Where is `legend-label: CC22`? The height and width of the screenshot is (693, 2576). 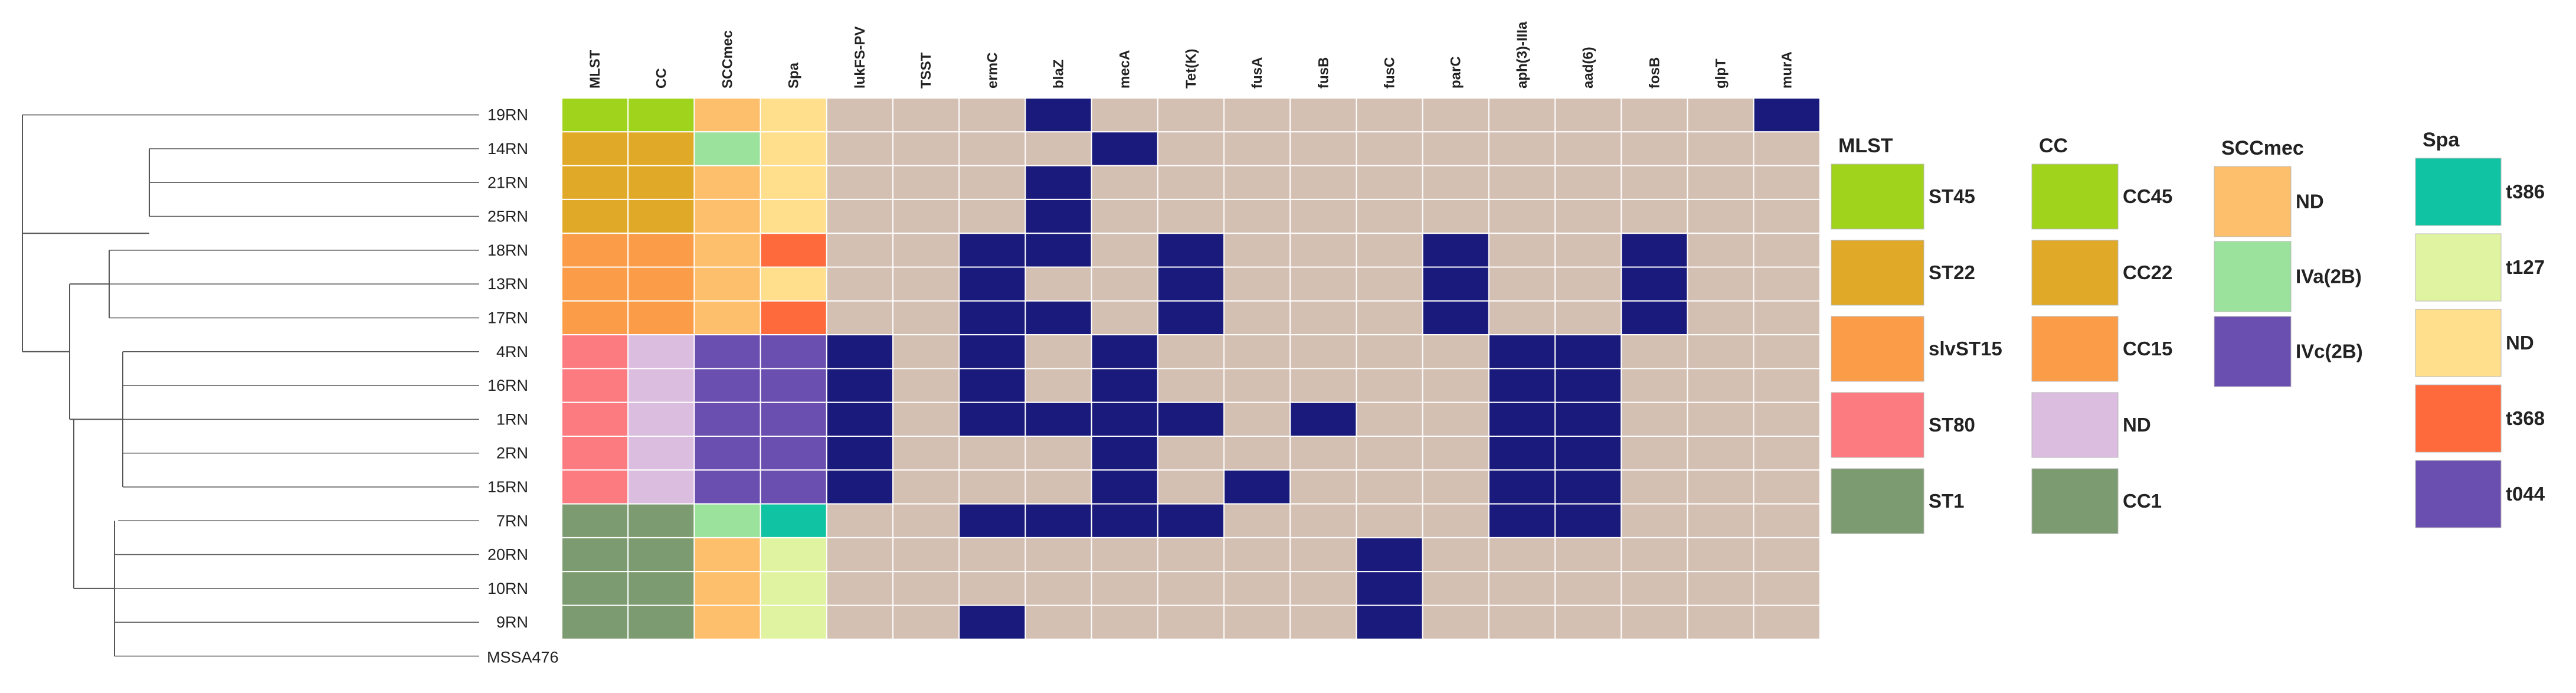
legend-label: CC22 is located at coordinates (2147, 272).